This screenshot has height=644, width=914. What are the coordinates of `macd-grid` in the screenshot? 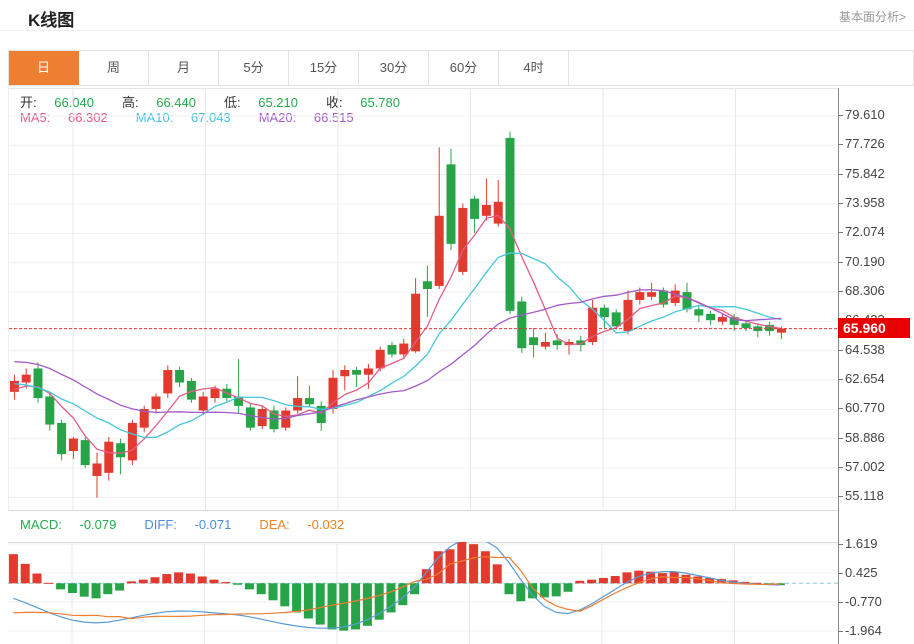 It's located at (423, 593).